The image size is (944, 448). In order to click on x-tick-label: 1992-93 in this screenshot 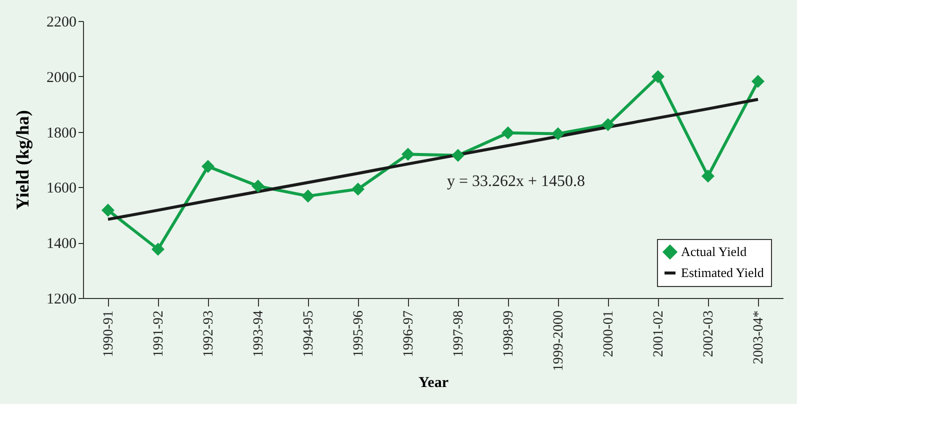, I will do `click(209, 334)`.